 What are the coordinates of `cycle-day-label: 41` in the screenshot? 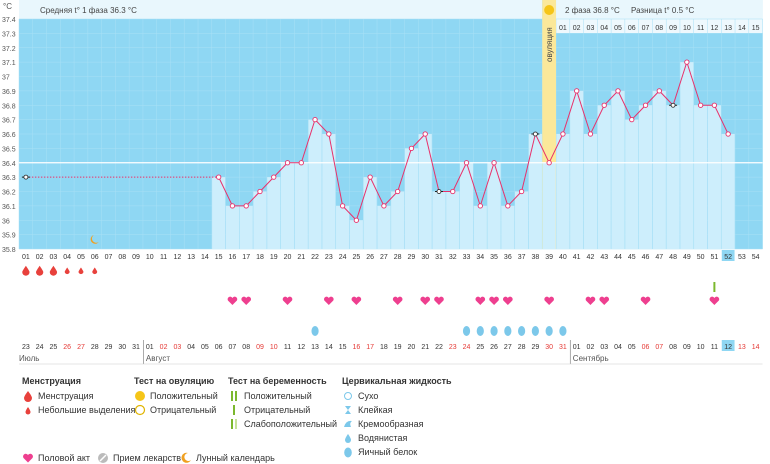 It's located at (577, 257).